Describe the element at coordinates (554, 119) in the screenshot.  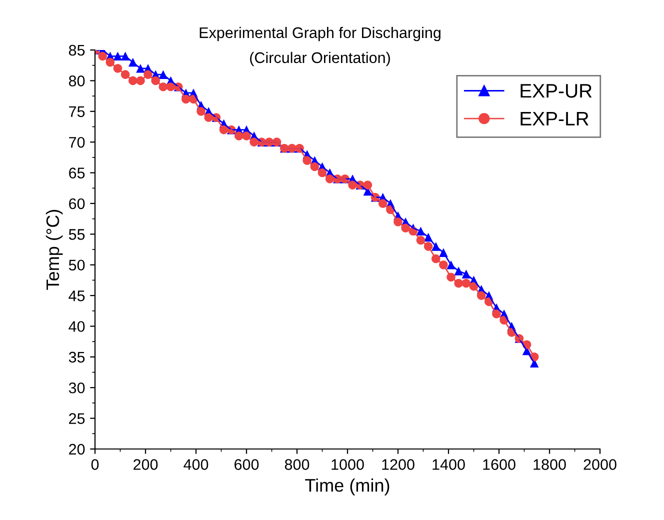
I see `legend-label: EXP-LR` at that location.